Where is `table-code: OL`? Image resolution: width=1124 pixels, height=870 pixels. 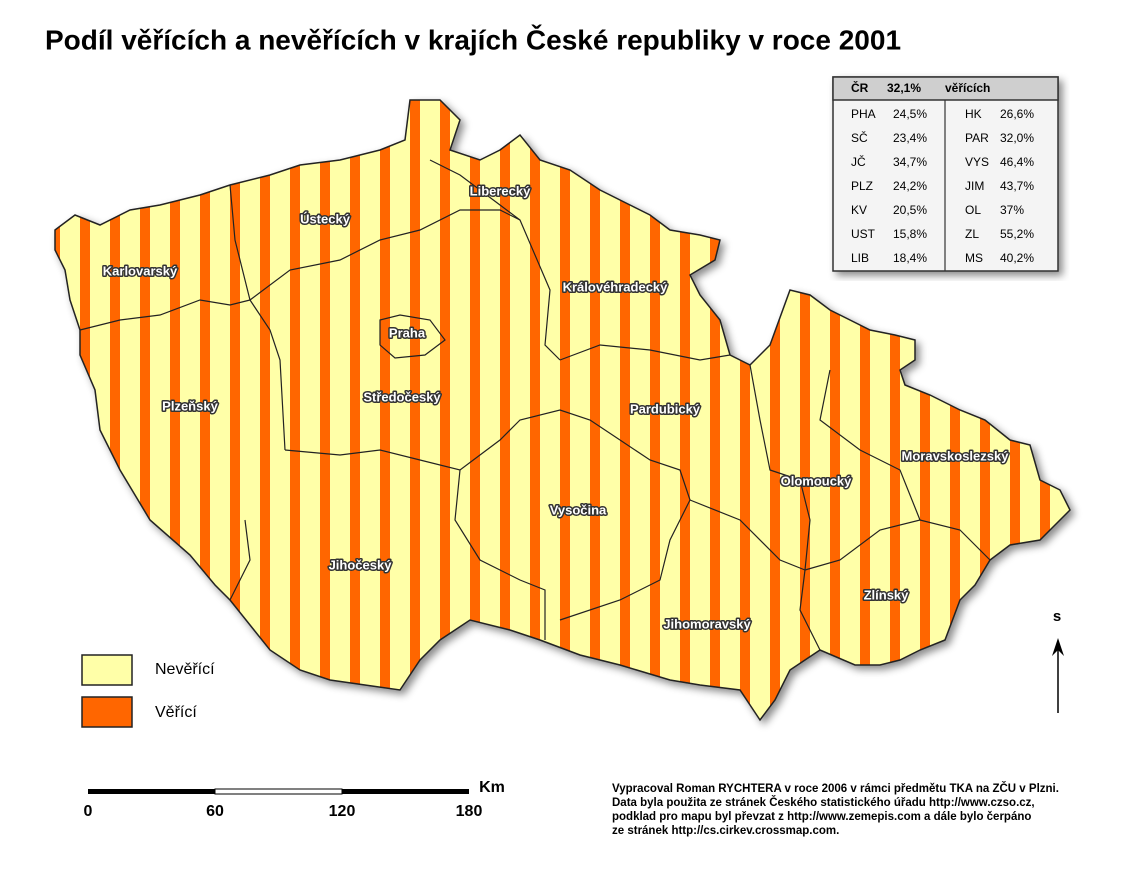
table-code: OL is located at coordinates (973, 210).